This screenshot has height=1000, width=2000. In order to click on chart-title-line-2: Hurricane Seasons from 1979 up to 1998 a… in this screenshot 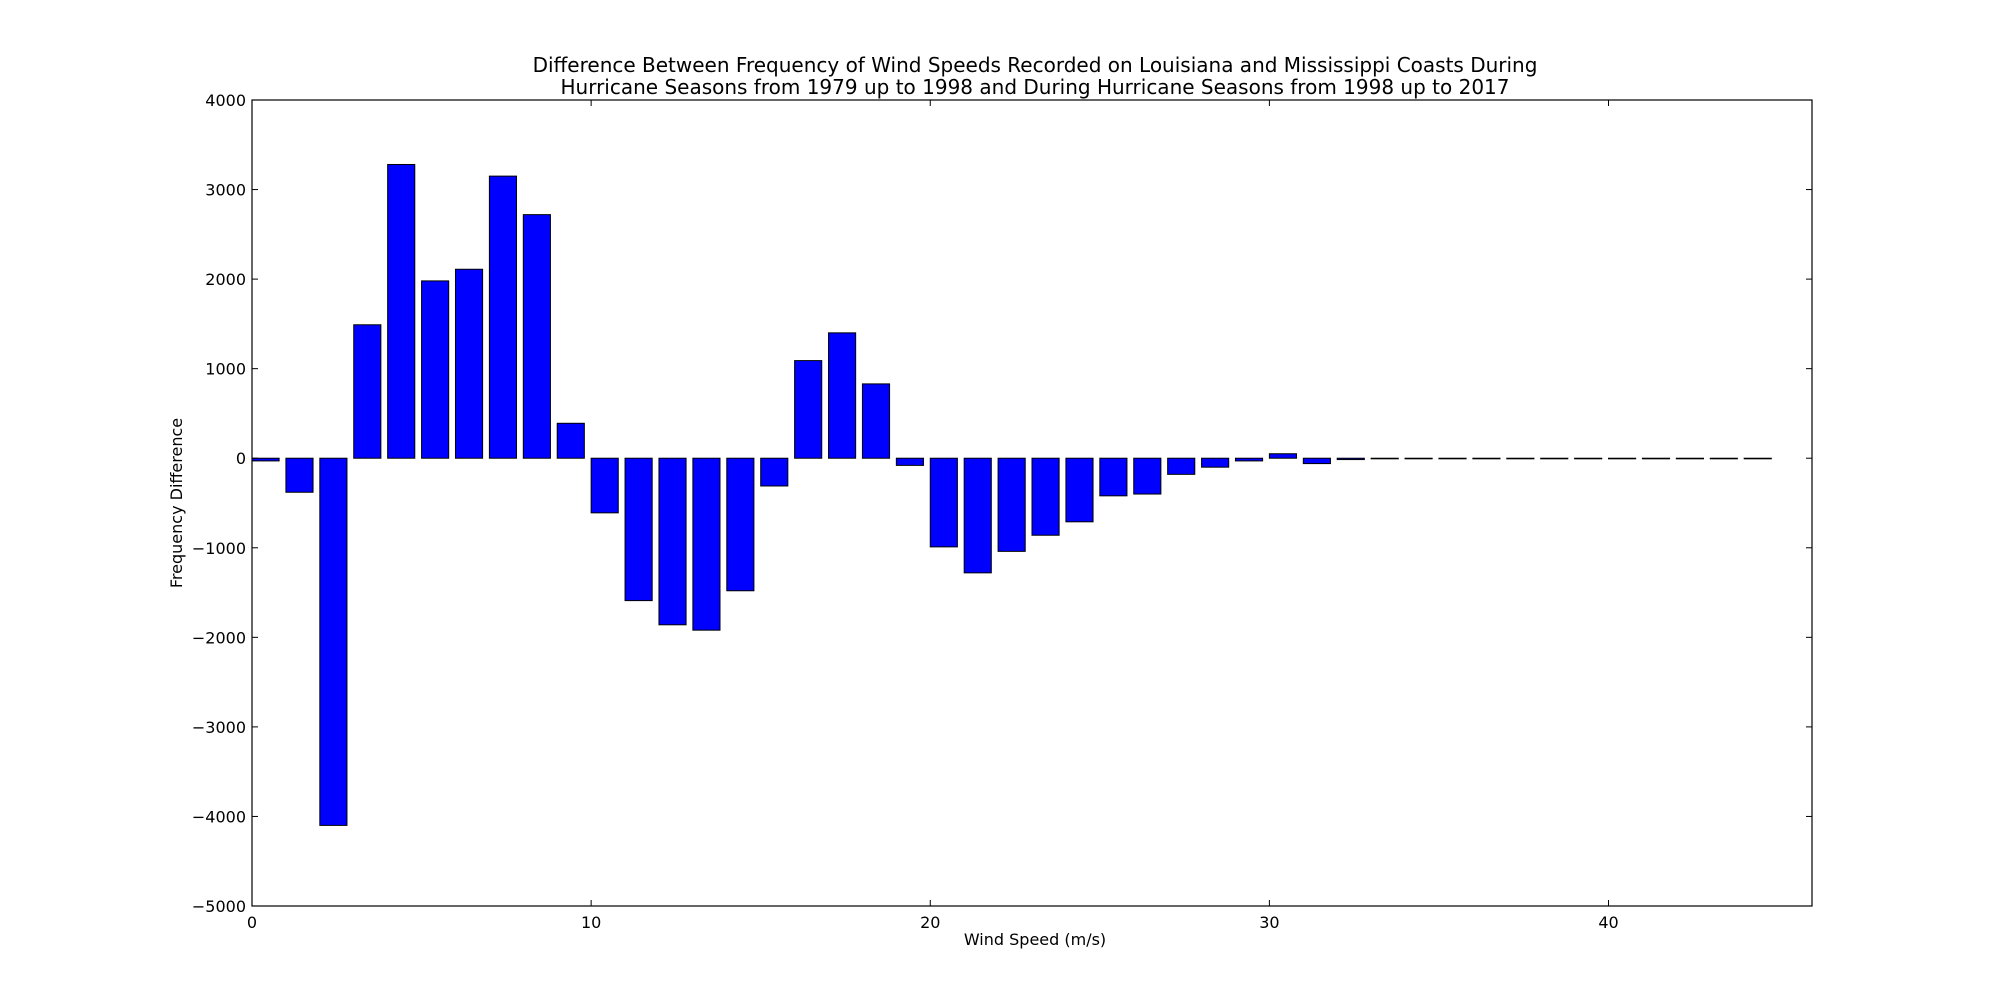, I will do `click(1034, 87)`.